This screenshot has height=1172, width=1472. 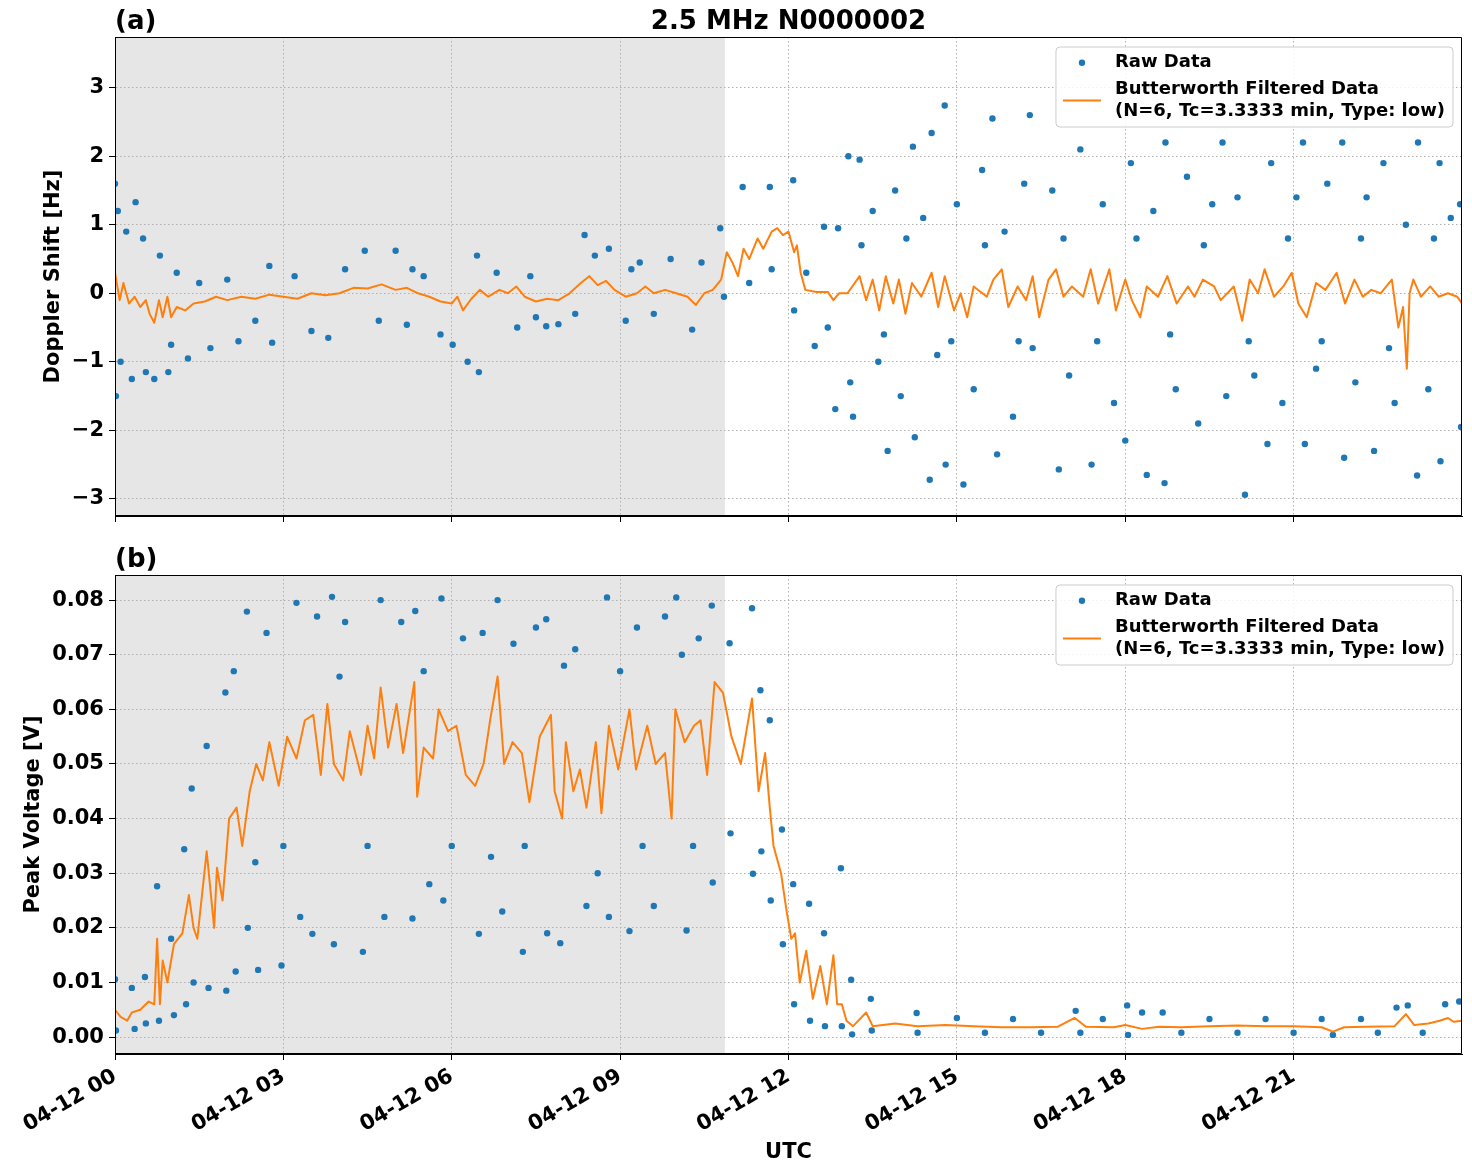 What do you see at coordinates (96, 291) in the screenshot?
I see `y-tick-label: 0` at bounding box center [96, 291].